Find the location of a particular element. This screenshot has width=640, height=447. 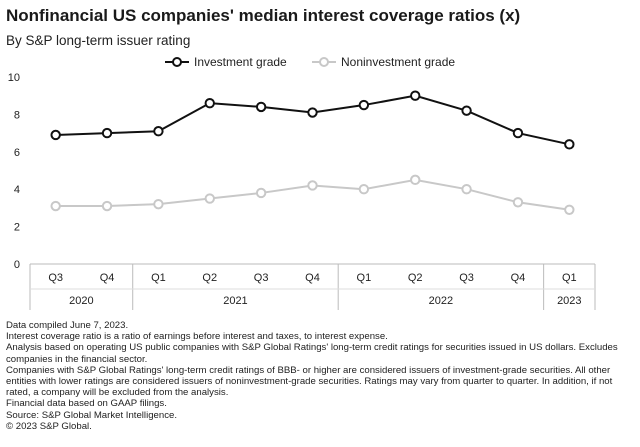

y-tick-label: 2 is located at coordinates (17, 228).